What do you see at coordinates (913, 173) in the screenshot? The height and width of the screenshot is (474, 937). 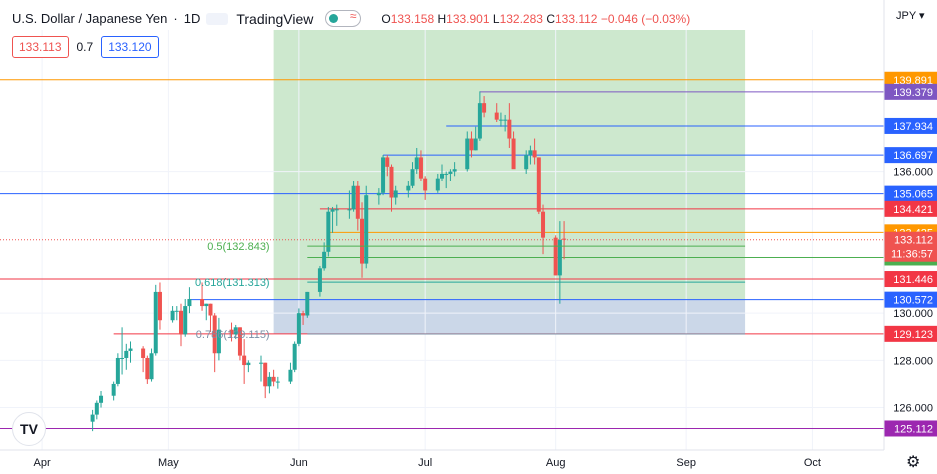 I see `y-tick-label: 136.000` at bounding box center [913, 173].